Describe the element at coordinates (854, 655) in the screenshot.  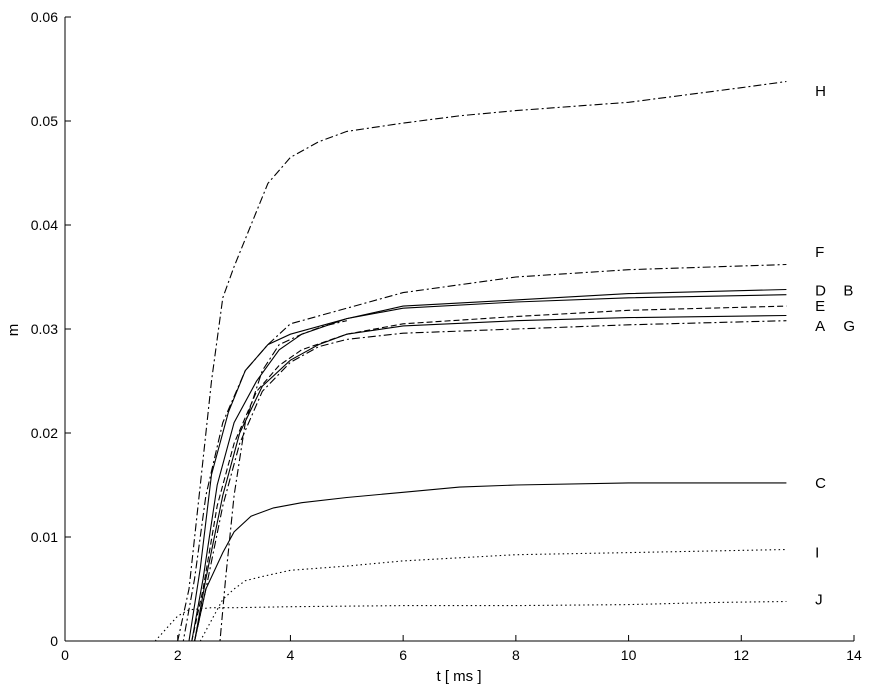
I see `x-tick-label: 14` at that location.